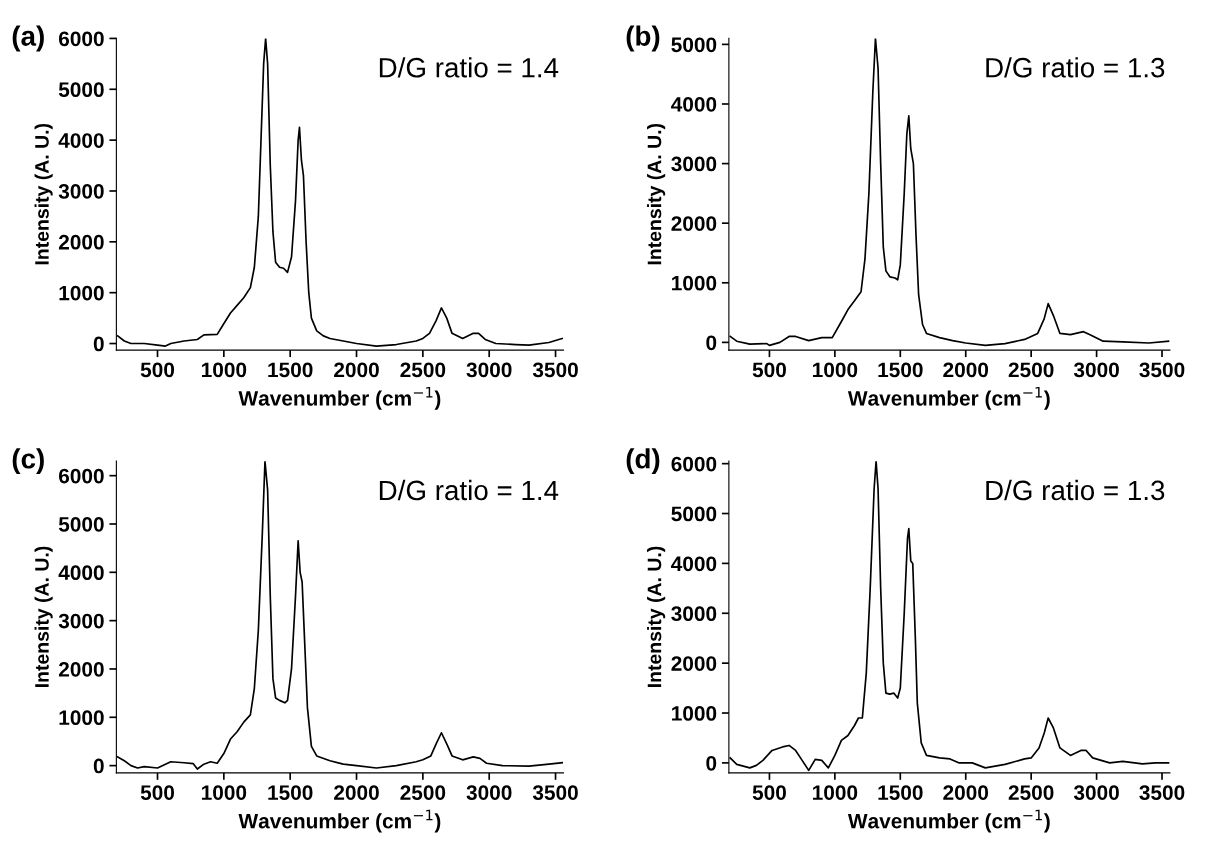 The width and height of the screenshot is (1225, 854). Describe the element at coordinates (643, 38) in the screenshot. I see `chart-title: (b)` at that location.